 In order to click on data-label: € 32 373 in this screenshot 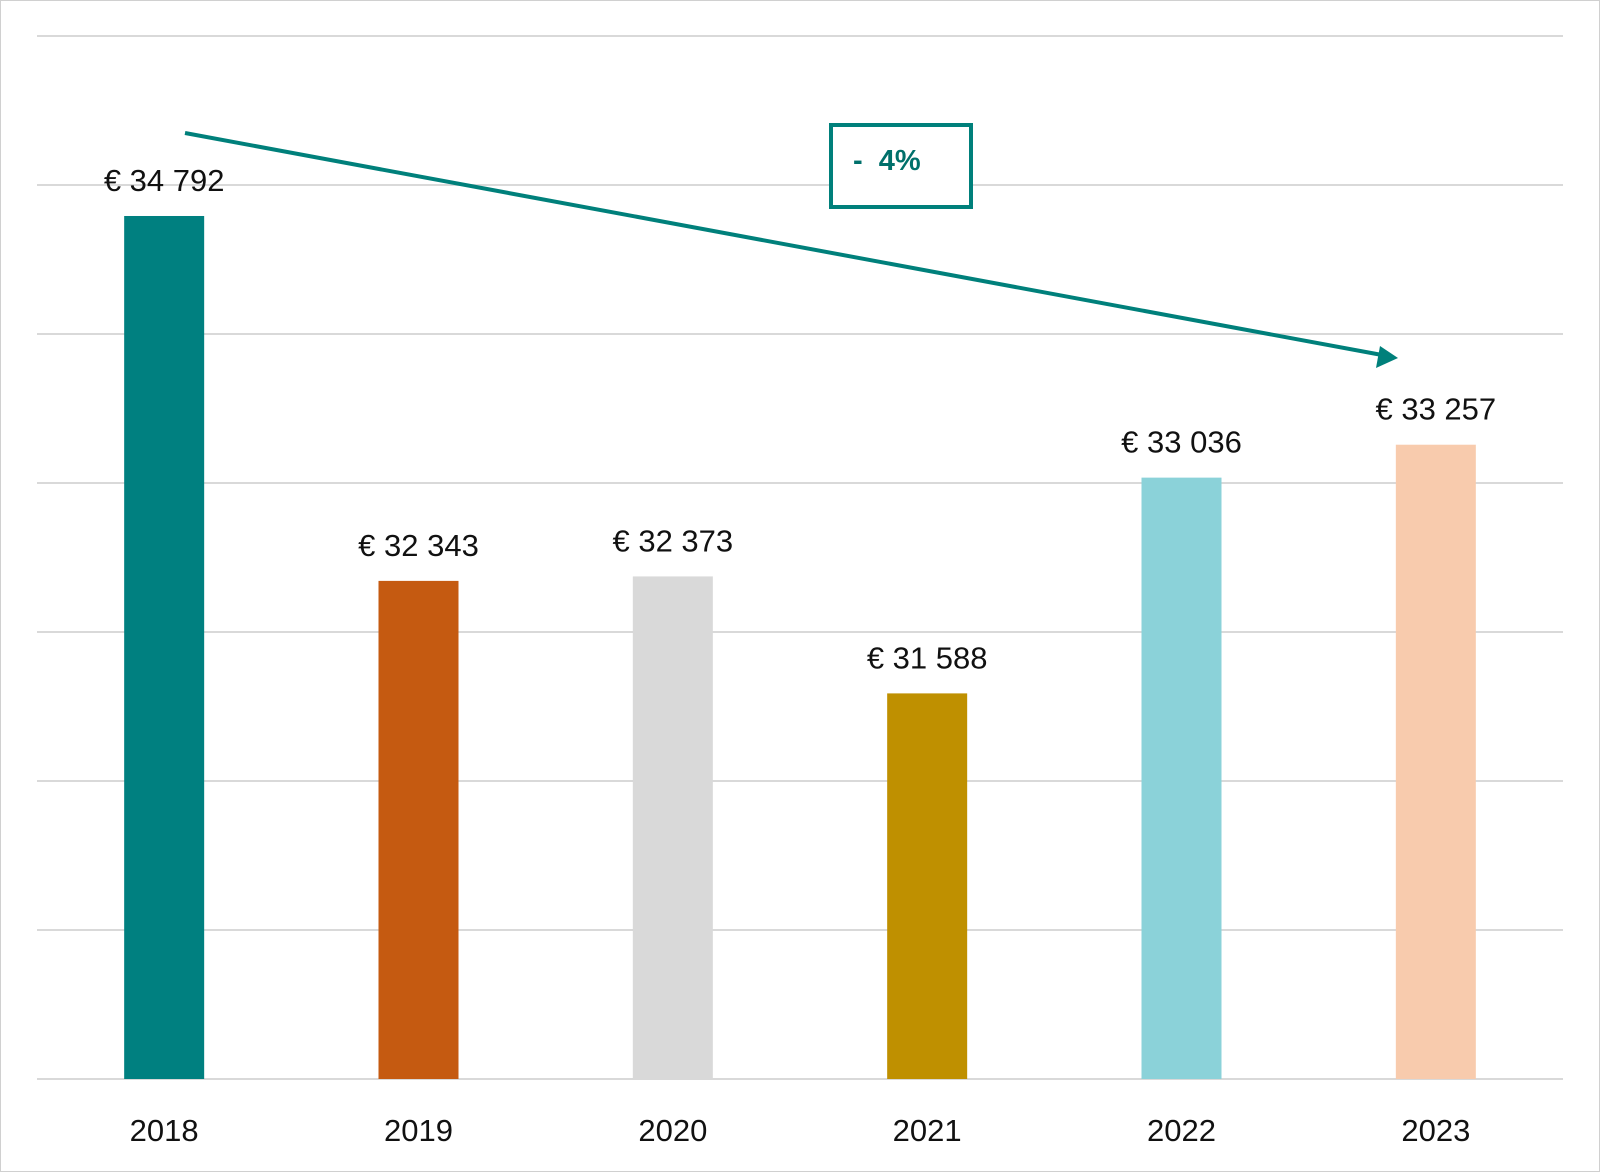, I will do `click(672, 540)`.